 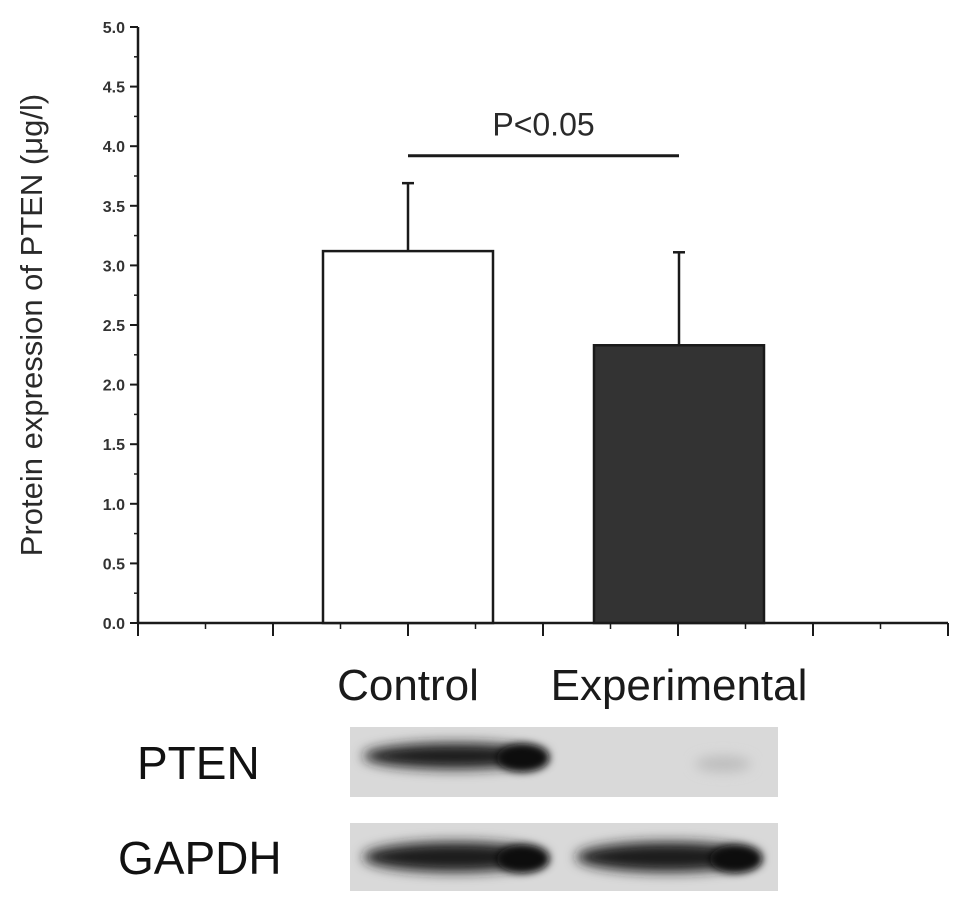 What do you see at coordinates (543, 125) in the screenshot?
I see `significance-label: P<0.05` at bounding box center [543, 125].